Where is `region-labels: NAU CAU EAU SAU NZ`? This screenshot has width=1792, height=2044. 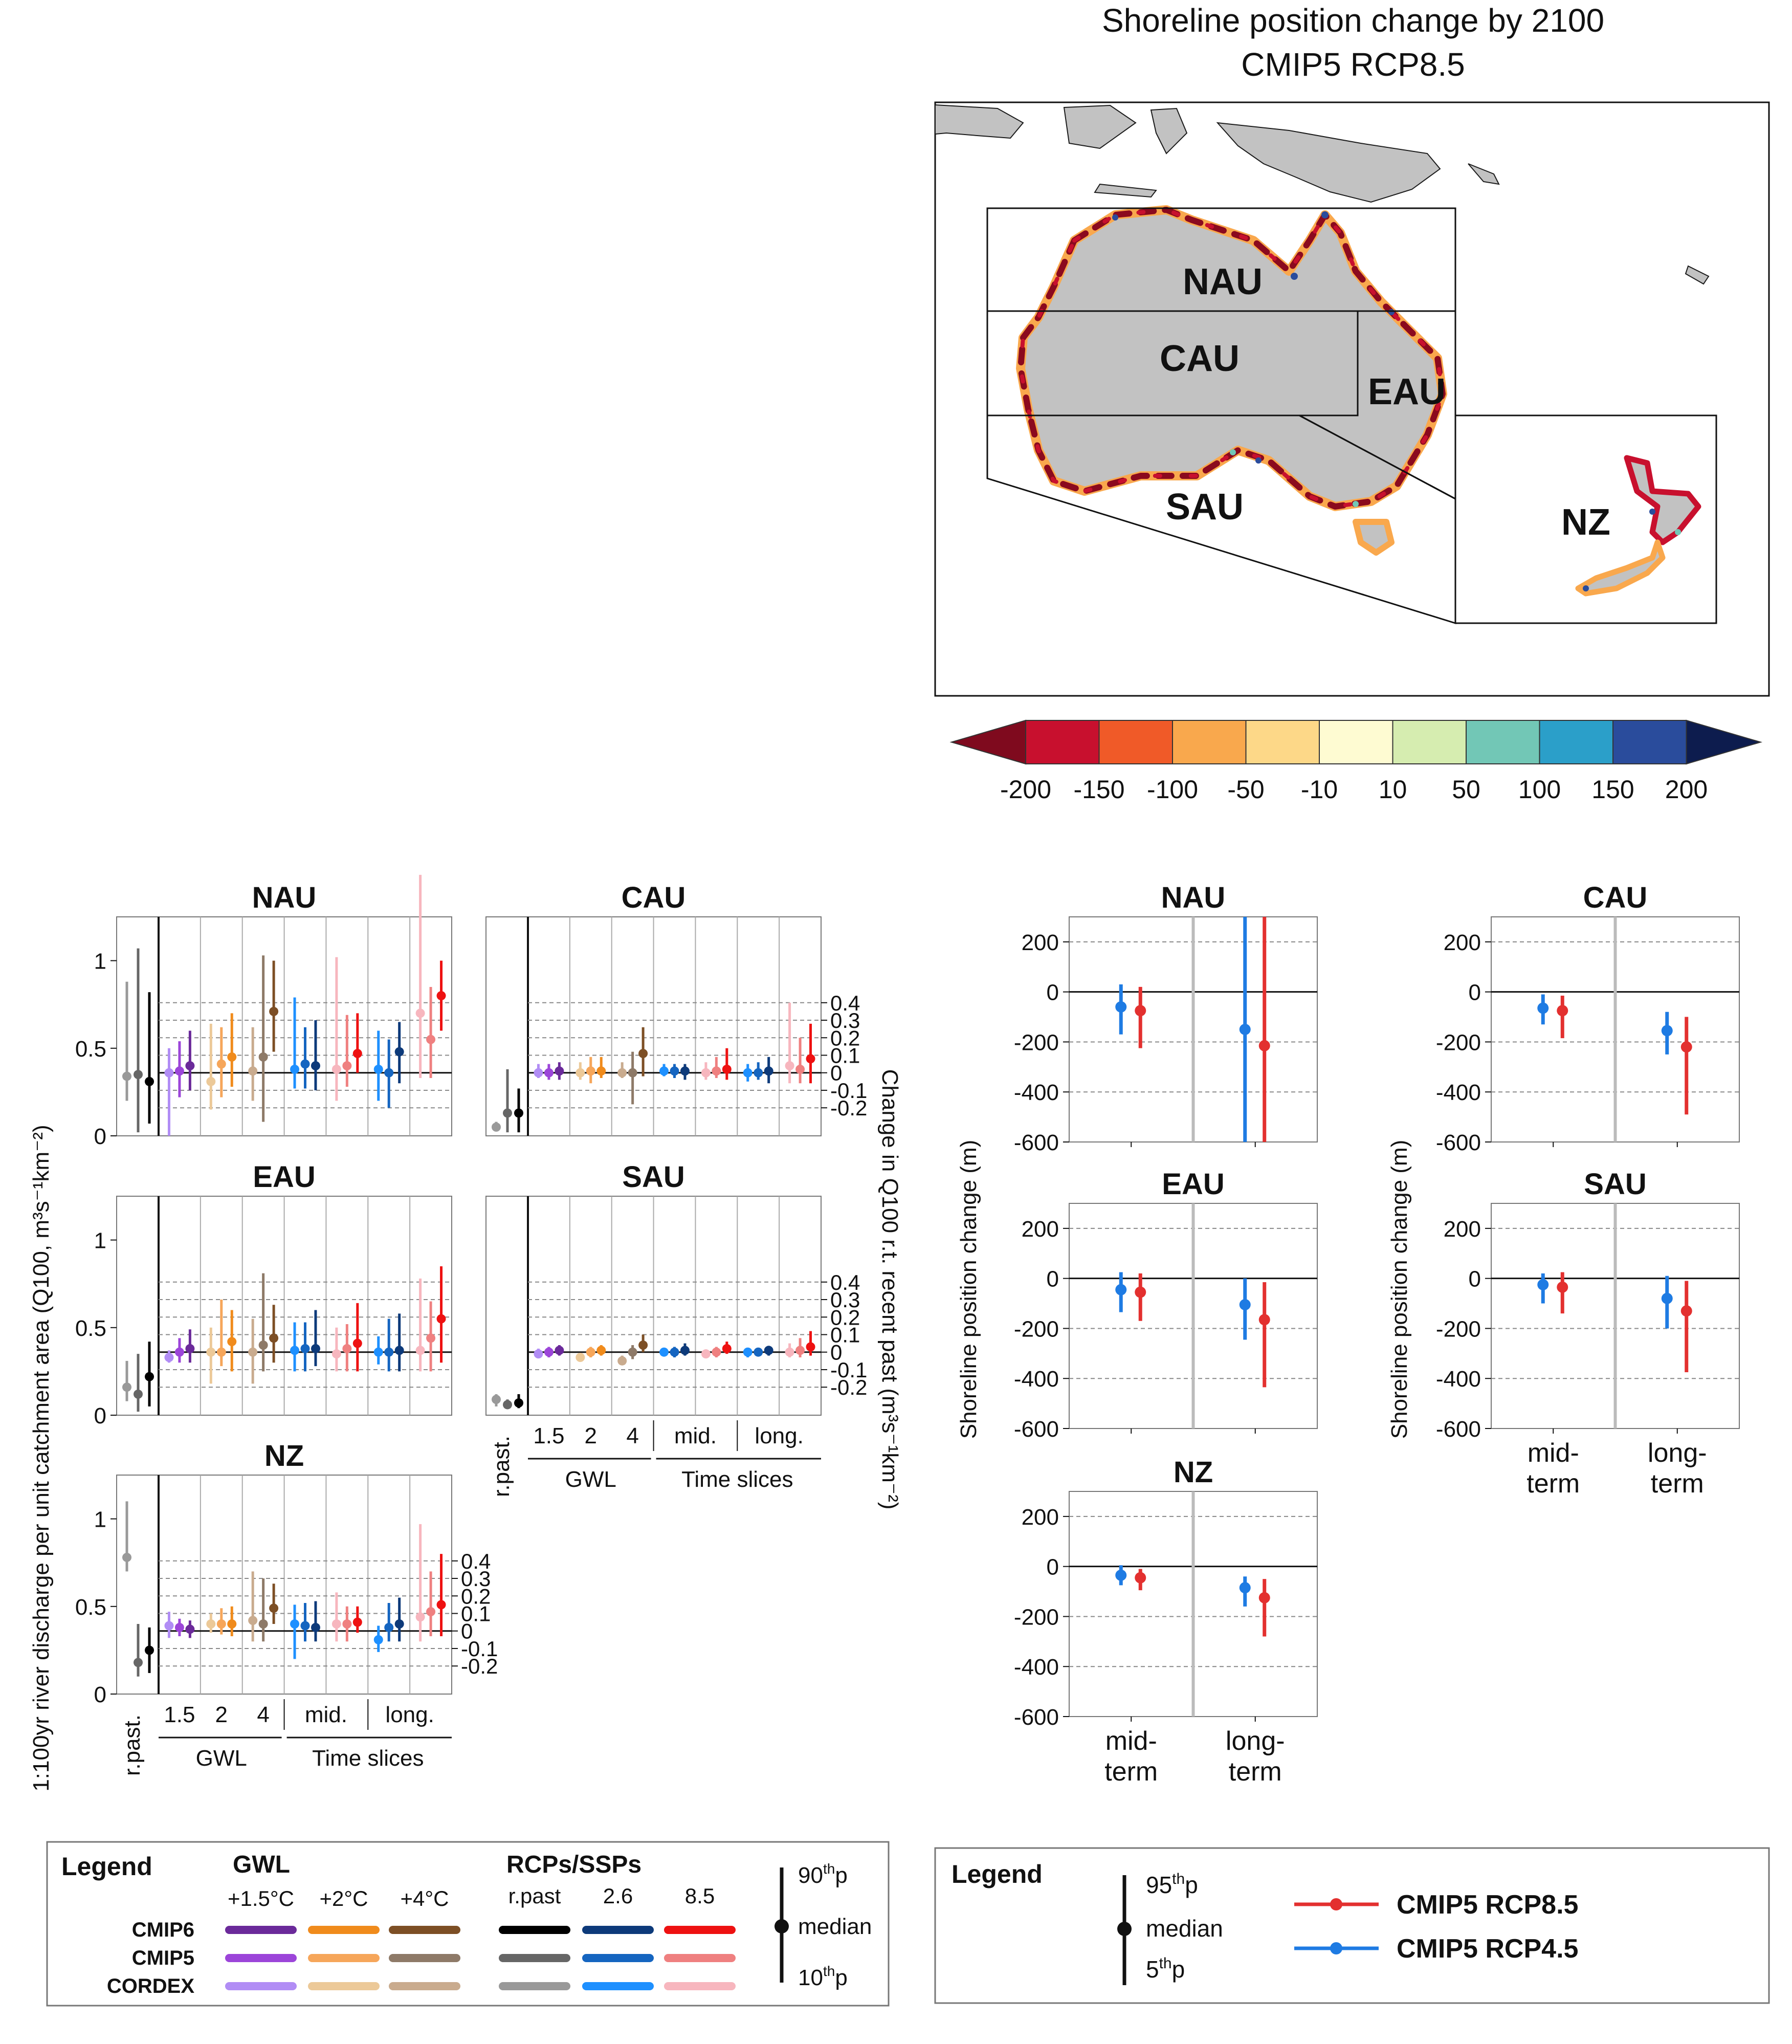
region-labels: NAU CAU EAU SAU NZ is located at coordinates (1385, 402).